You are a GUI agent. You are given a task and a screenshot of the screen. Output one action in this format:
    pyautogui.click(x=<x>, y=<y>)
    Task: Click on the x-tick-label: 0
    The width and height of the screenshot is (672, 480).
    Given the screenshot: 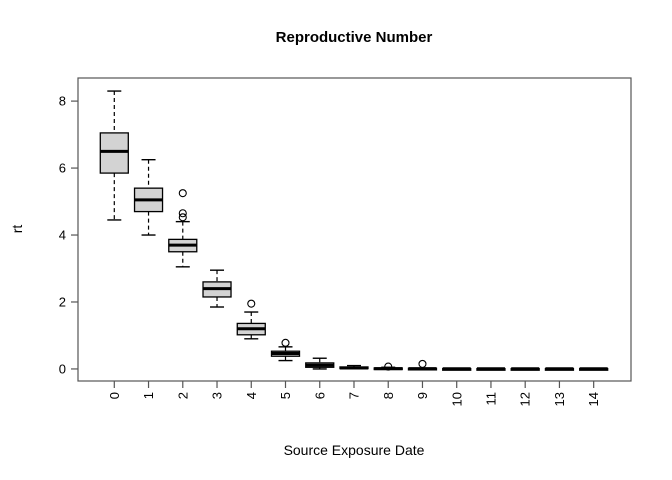 What is the action you would take?
    pyautogui.click(x=114, y=395)
    